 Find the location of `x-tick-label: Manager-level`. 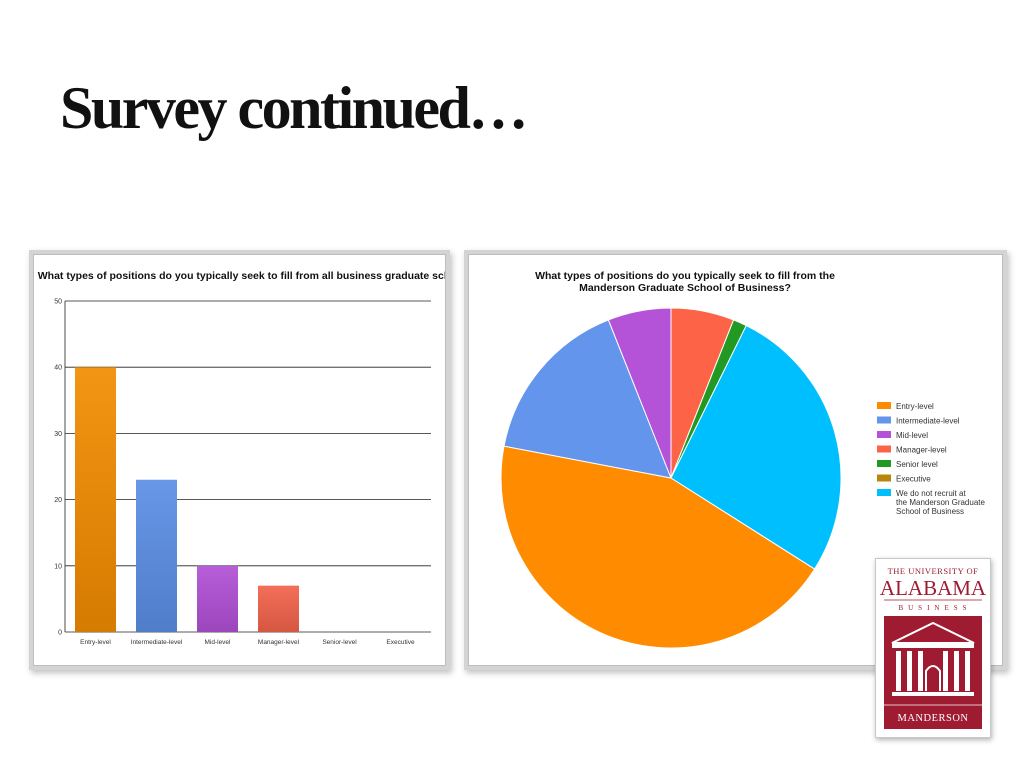

x-tick-label: Manager-level is located at coordinates (279, 642).